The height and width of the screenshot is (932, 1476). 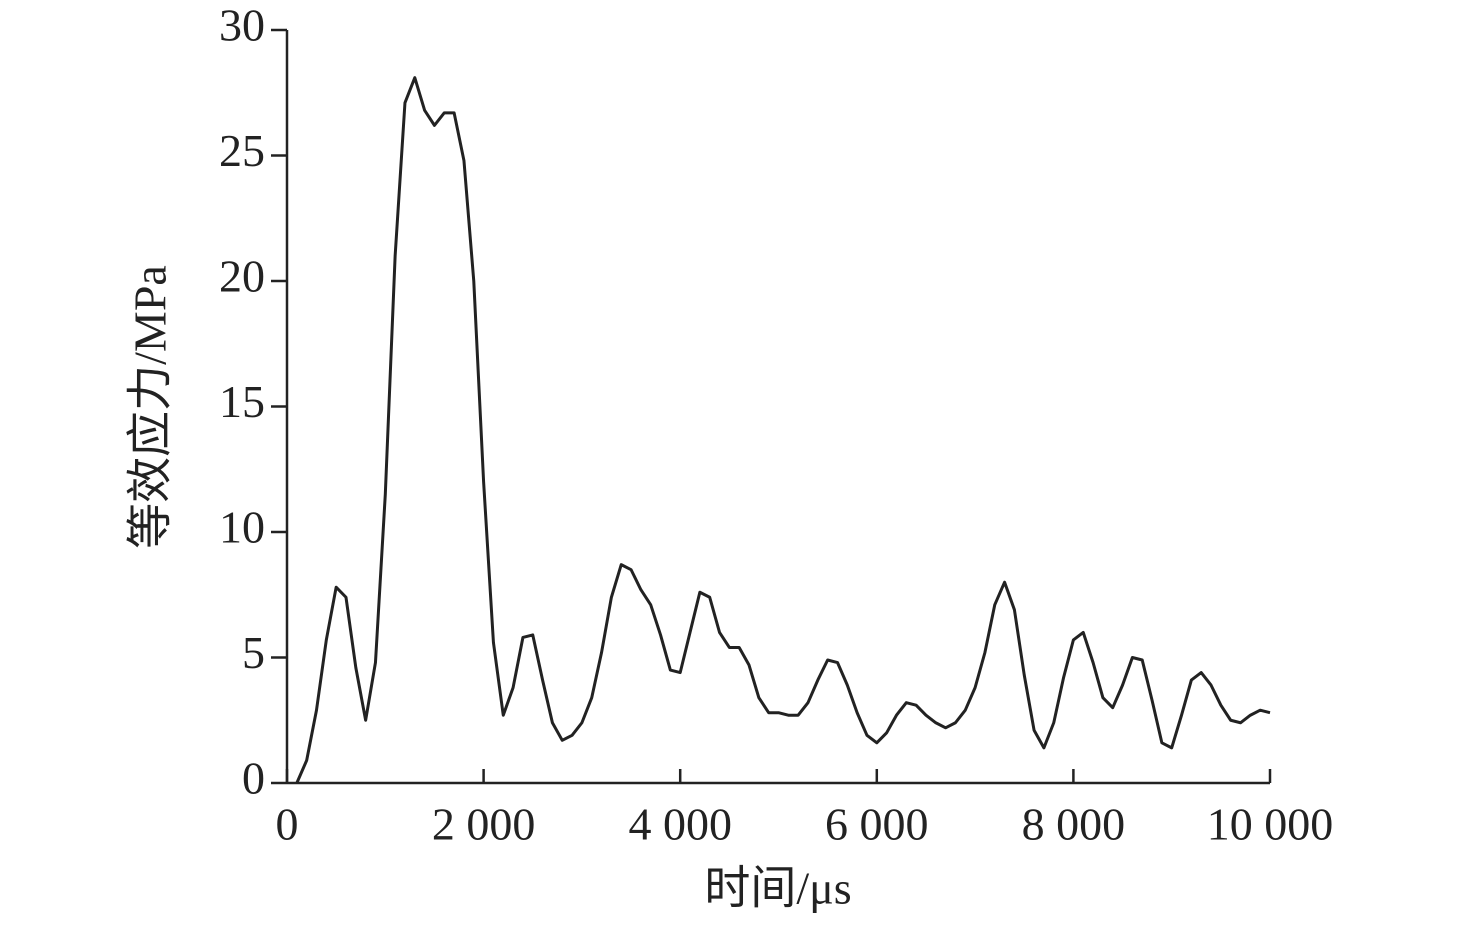 I want to click on x-tick-label: 10 000, so click(x=1270, y=824).